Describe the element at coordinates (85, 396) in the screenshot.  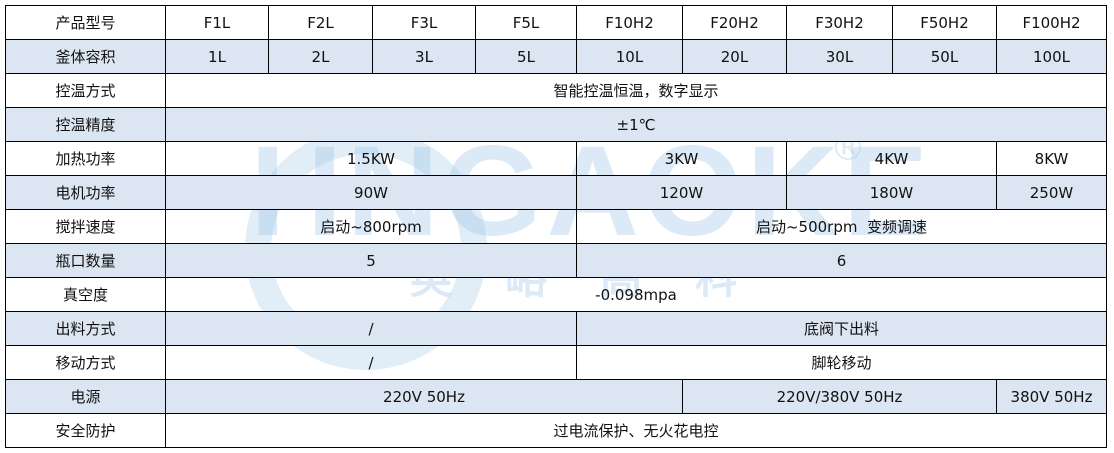
I see `row-label: 电源` at that location.